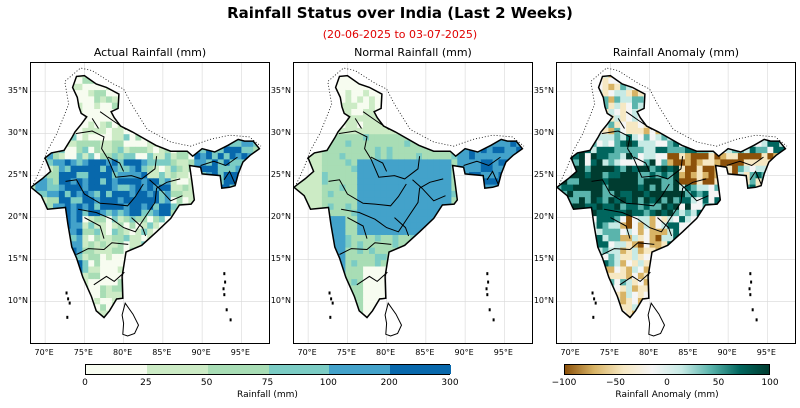 Image resolution: width=800 pixels, height=408 pixels. What do you see at coordinates (667, 395) in the screenshot?
I see `anomaly-colorbar-label: Rainfall Anomaly (mm)` at bounding box center [667, 395].